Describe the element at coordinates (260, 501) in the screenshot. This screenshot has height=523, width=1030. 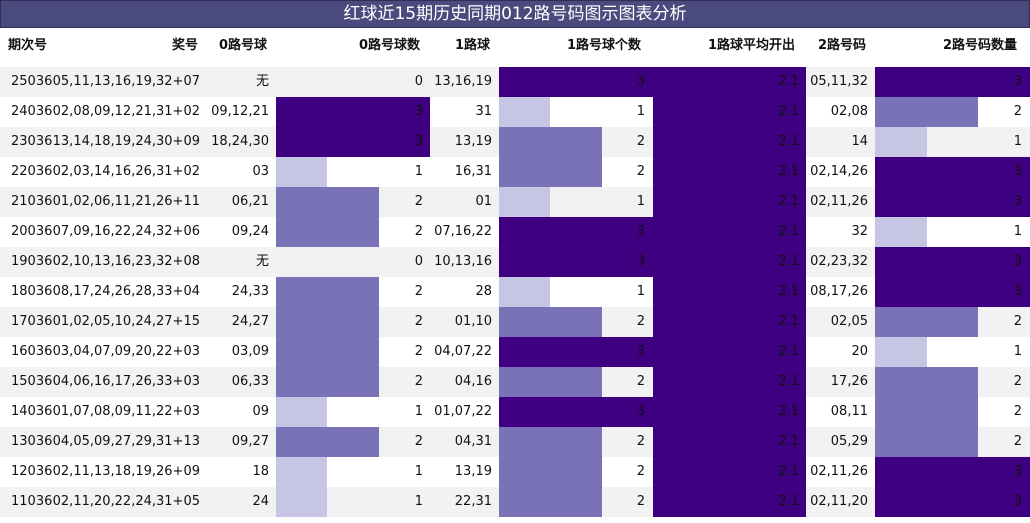
I see `r0-balls-cell: 24` at that location.